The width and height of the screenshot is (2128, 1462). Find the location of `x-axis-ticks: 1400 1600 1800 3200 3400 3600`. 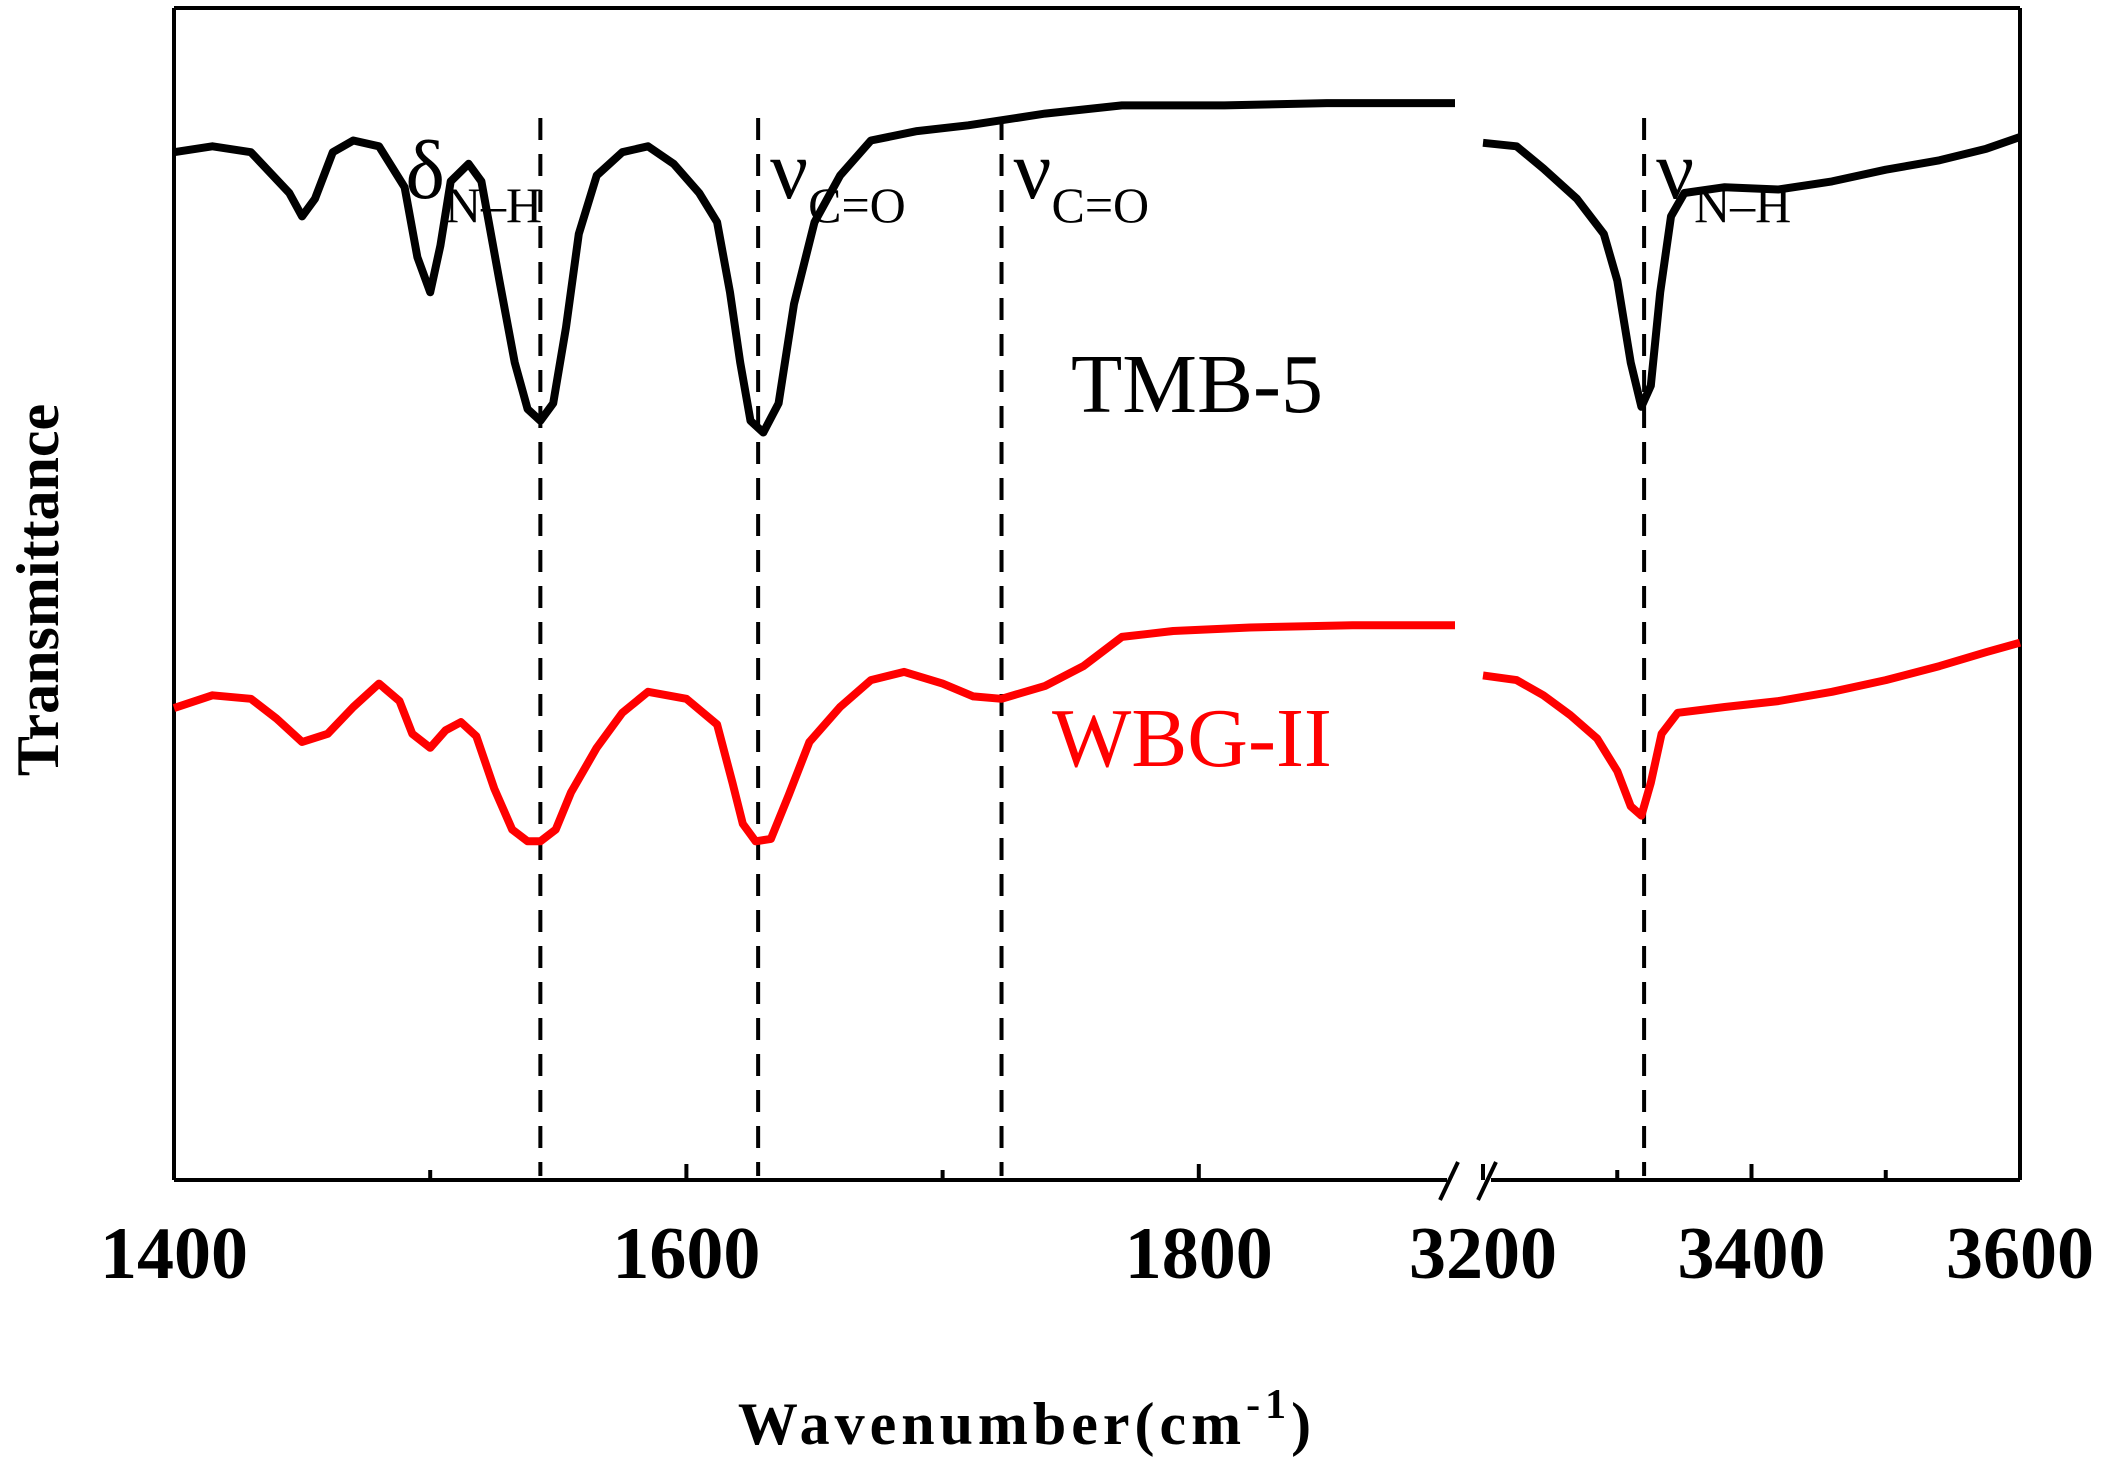

x-axis-ticks: 1400 1600 1800 3200 3400 3600 is located at coordinates (1097, 1229).